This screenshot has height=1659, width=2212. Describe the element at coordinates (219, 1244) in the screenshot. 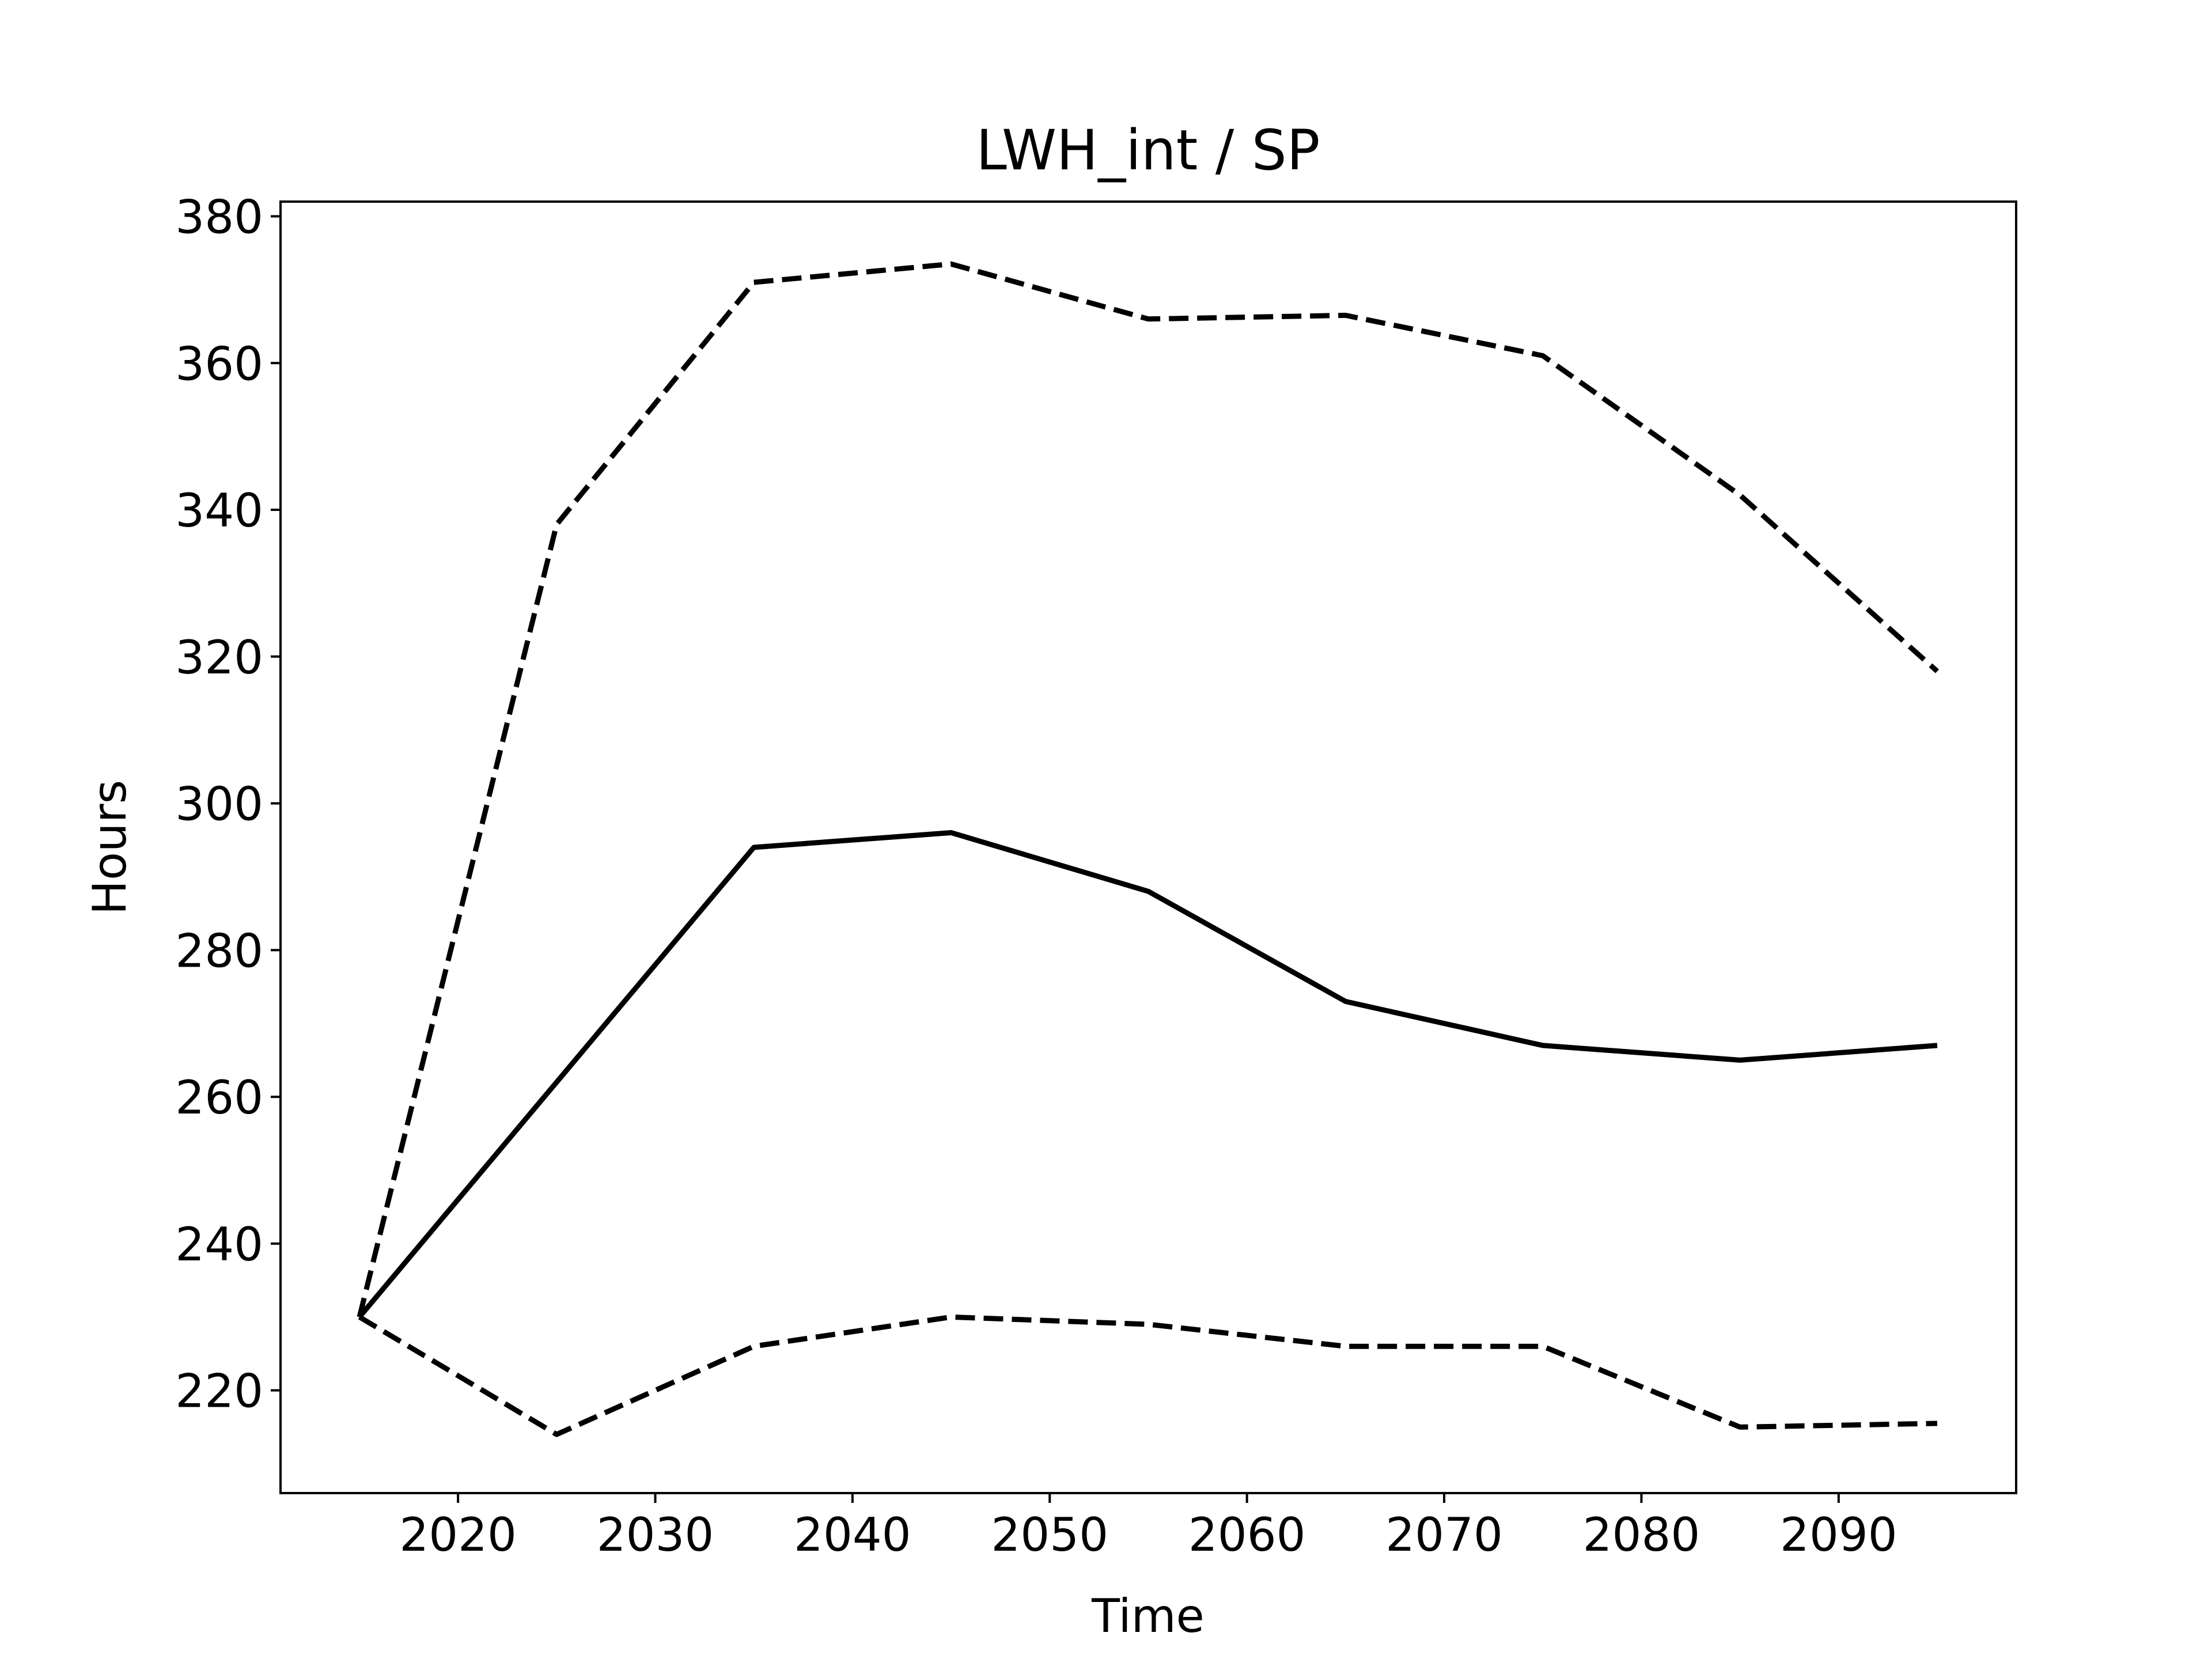

I see `y-tick-label: 240` at that location.